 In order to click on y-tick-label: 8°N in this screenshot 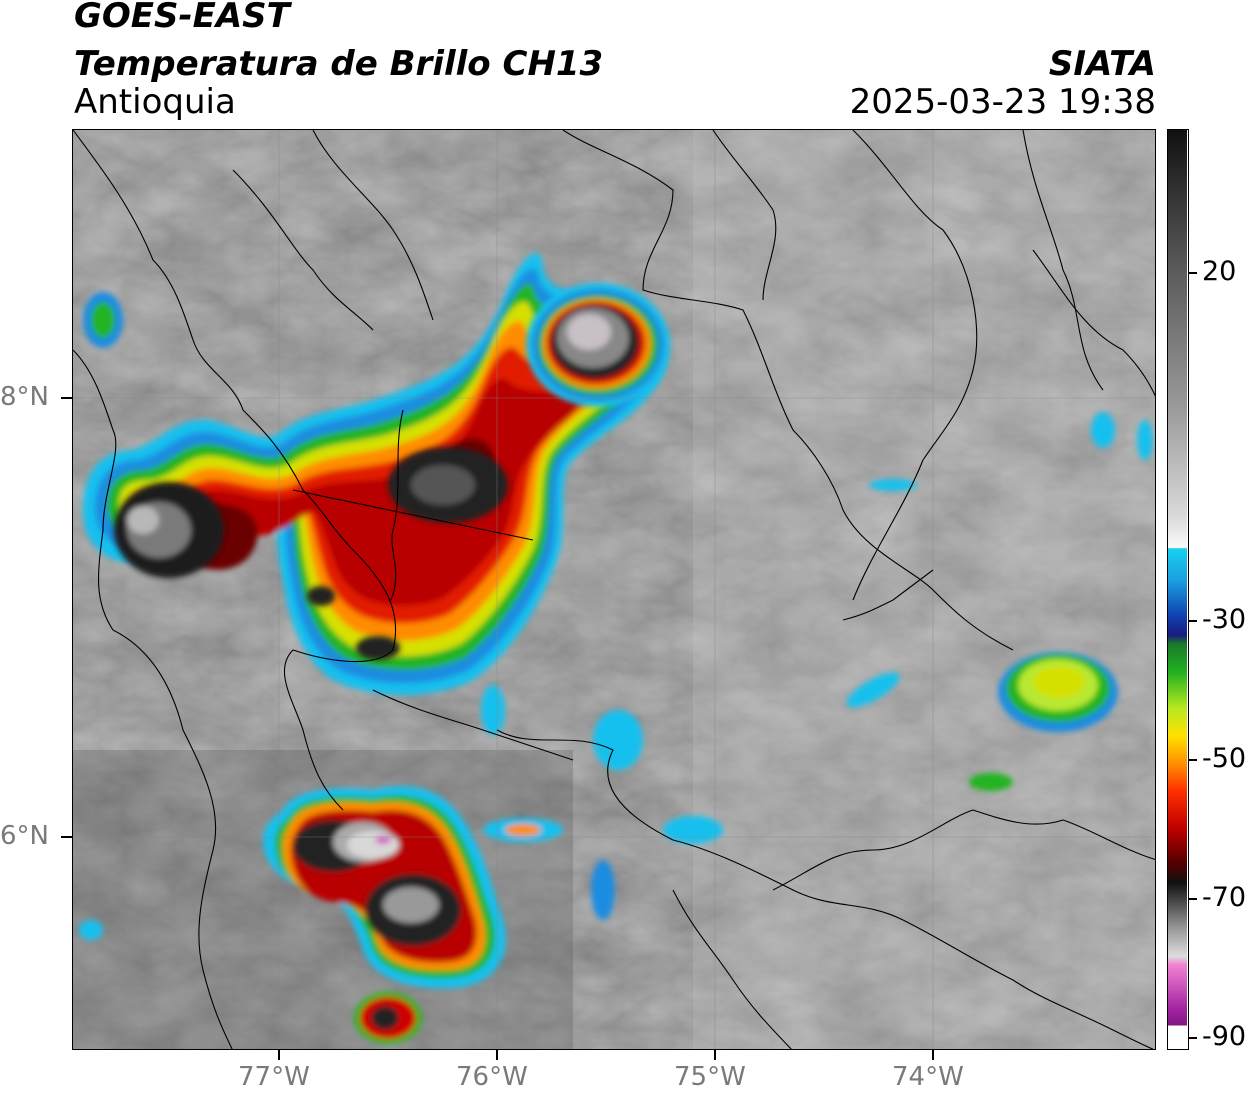, I will do `click(24, 397)`.